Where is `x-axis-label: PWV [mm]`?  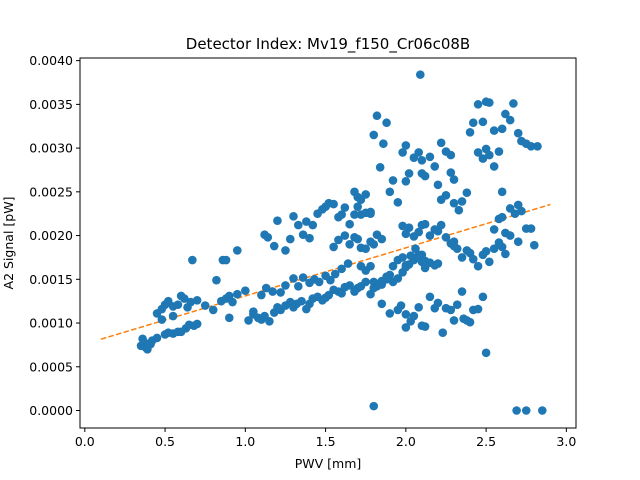
x-axis-label: PWV [mm] is located at coordinates (328, 463).